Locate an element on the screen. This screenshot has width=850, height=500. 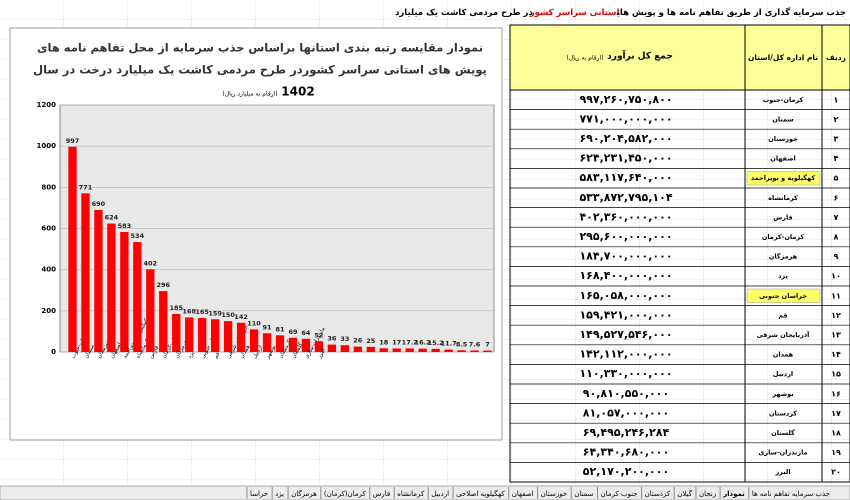
y-tick-label: 400 is located at coordinates (48, 270).